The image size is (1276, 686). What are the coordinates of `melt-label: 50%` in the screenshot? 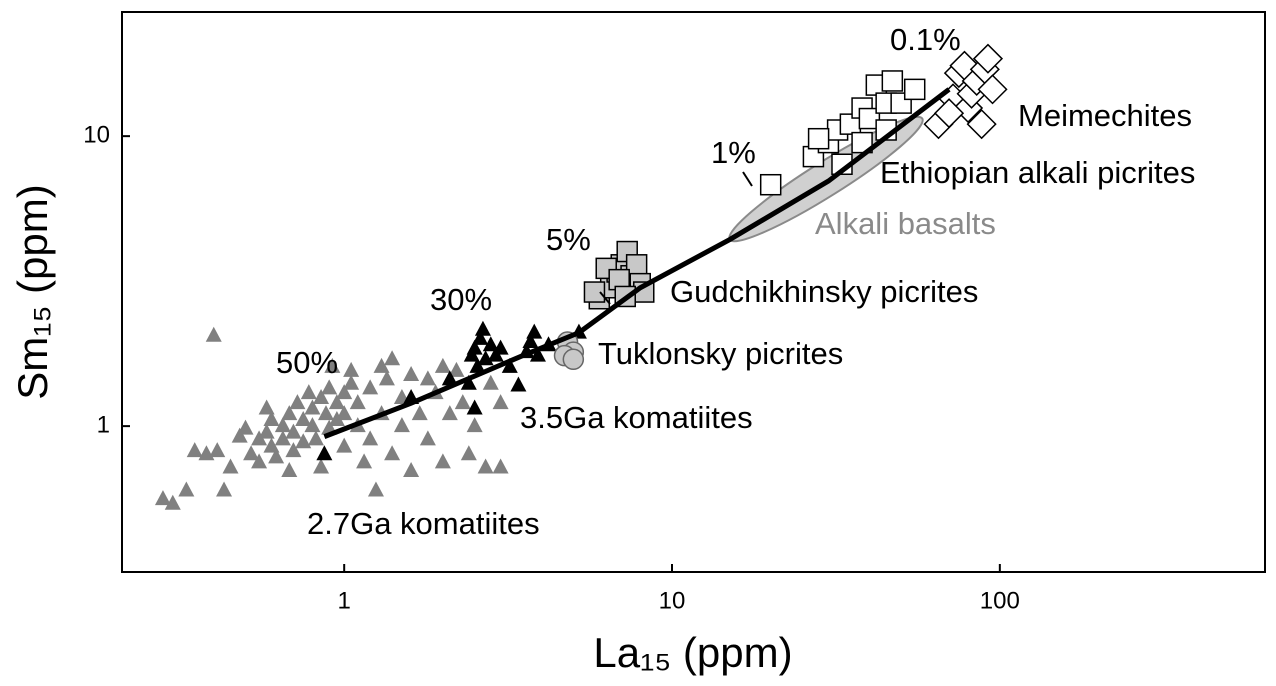 It's located at (307, 362).